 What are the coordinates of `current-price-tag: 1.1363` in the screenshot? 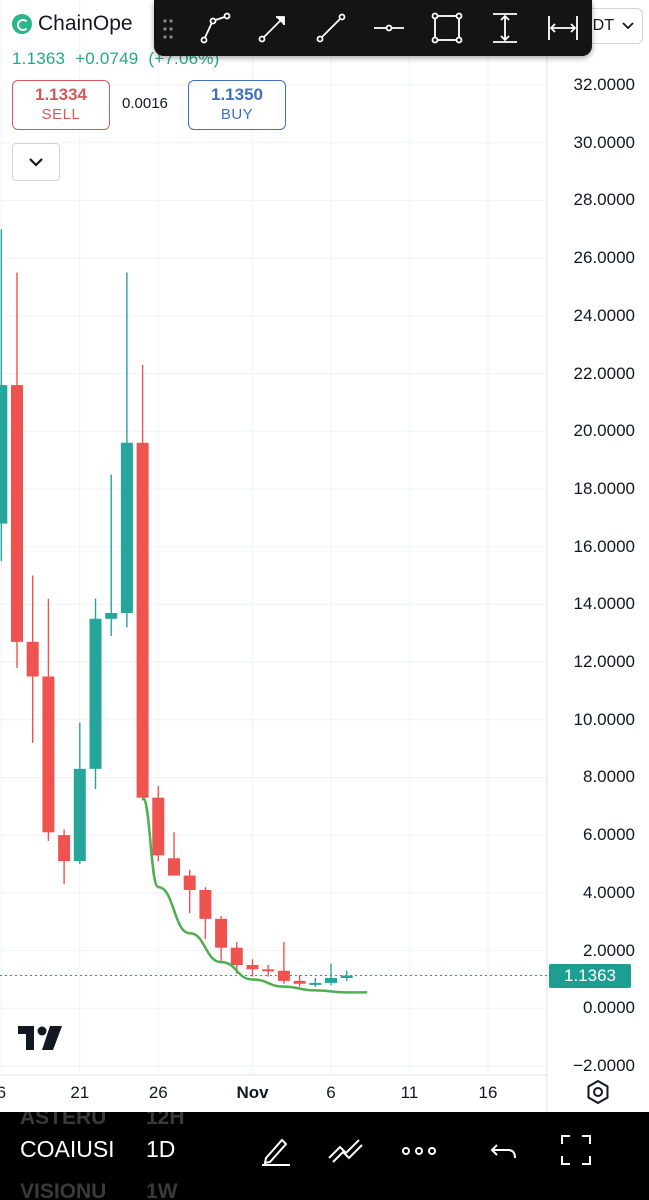 It's located at (590, 976).